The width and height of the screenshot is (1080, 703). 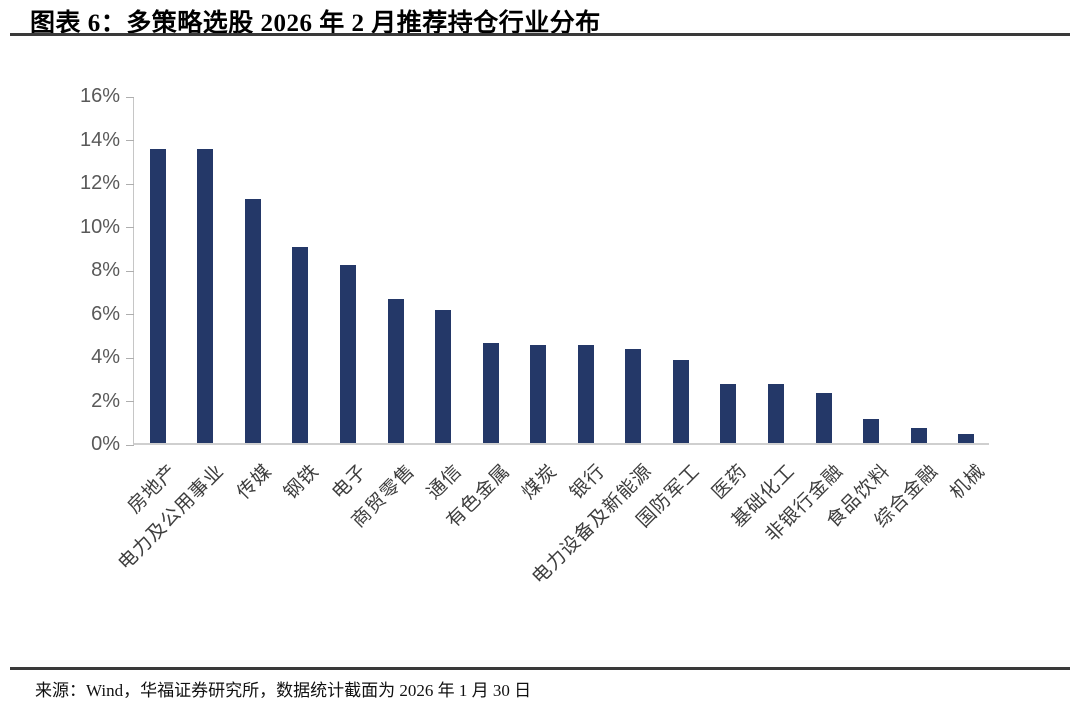 I want to click on y-tick-label: 4%, so click(x=105, y=357).